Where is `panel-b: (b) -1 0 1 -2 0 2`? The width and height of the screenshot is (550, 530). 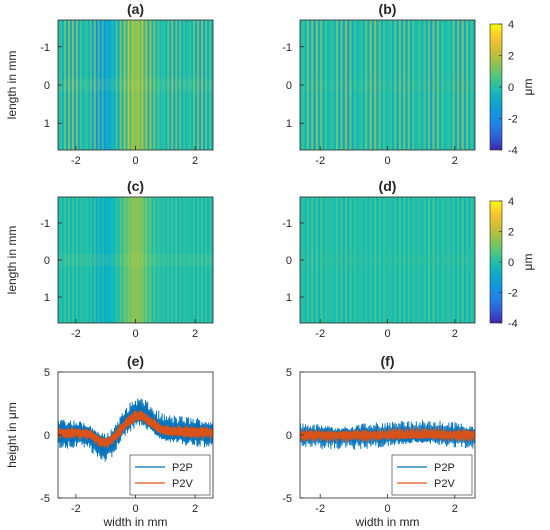
panel-b: (b) -1 0 1 -2 0 2 is located at coordinates (379, 84).